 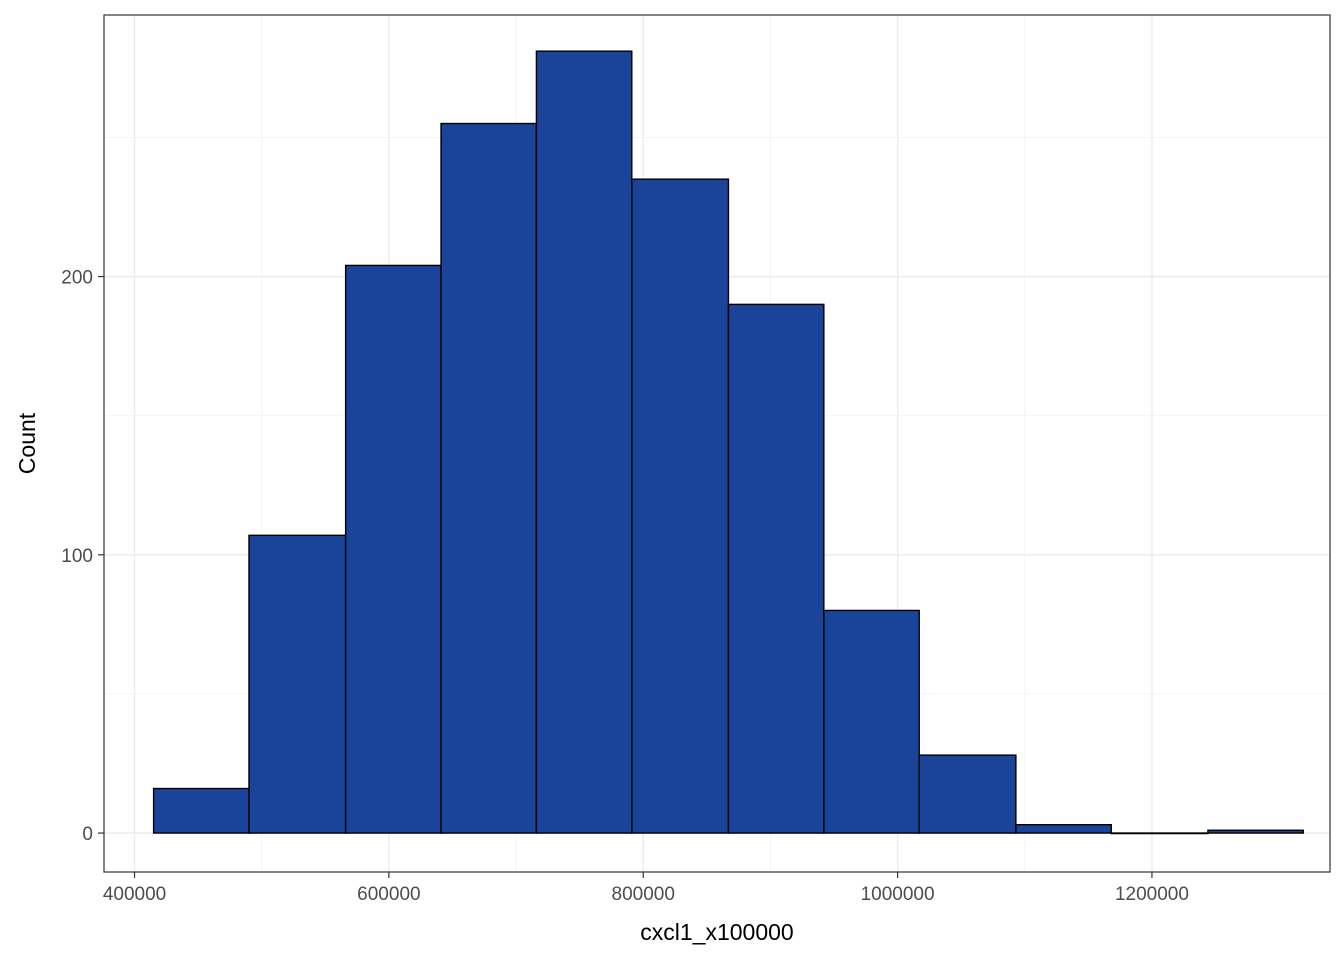 I want to click on x-tick-label: 800000, so click(x=643, y=894).